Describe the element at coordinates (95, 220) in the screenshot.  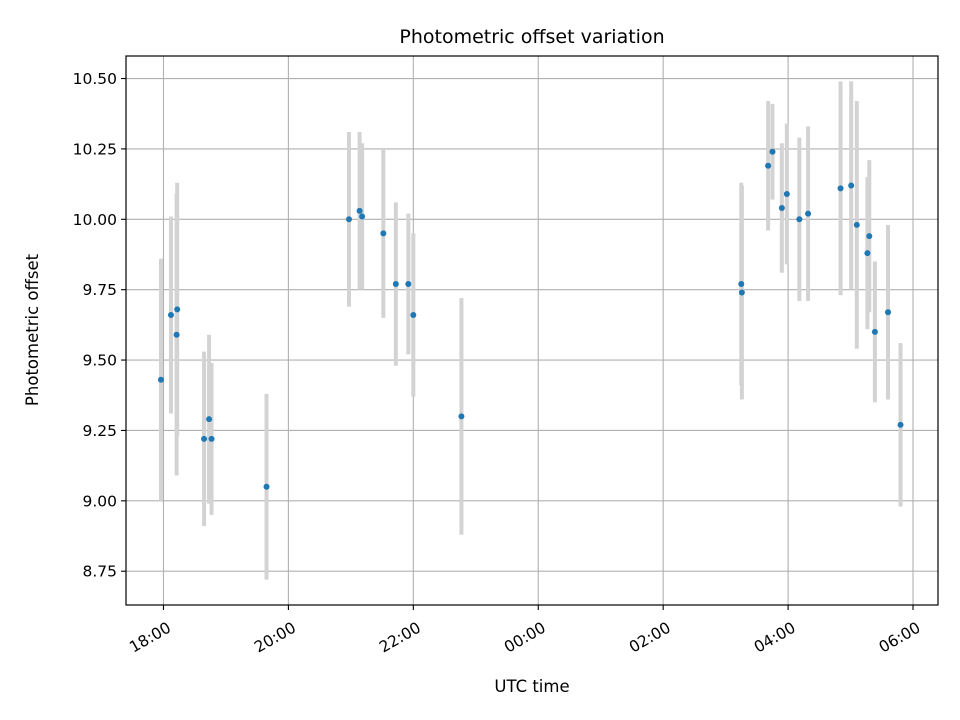
I see `y-tick-label: 10.00` at that location.